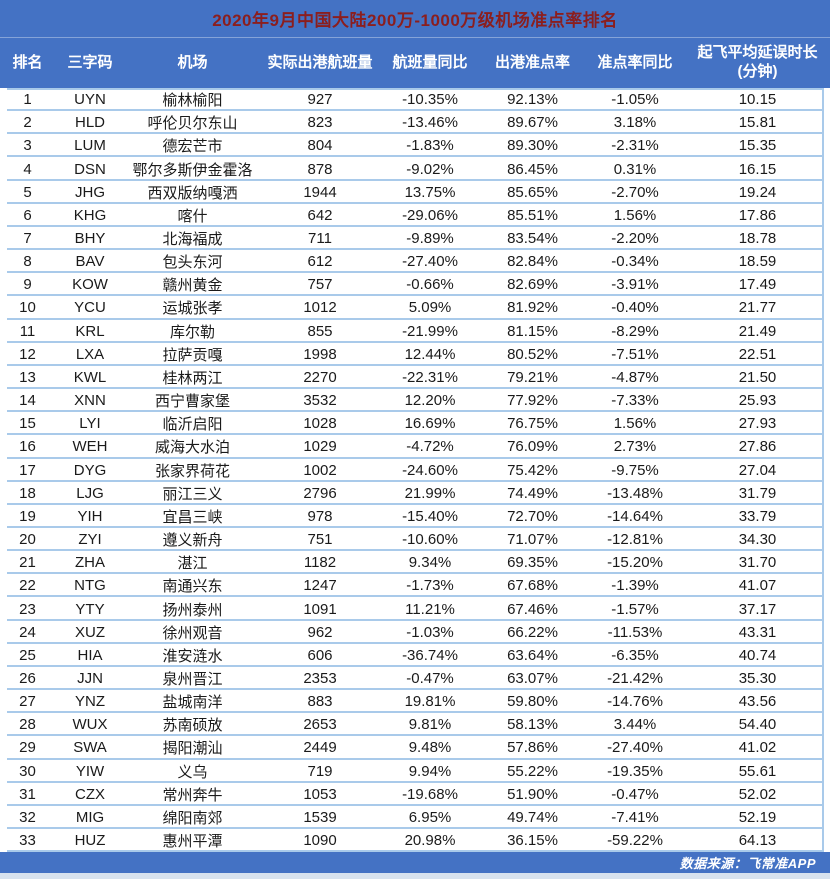 The height and width of the screenshot is (879, 830). Describe the element at coordinates (757, 262) in the screenshot. I see `cell-avg_delay: 18.59` at that location.